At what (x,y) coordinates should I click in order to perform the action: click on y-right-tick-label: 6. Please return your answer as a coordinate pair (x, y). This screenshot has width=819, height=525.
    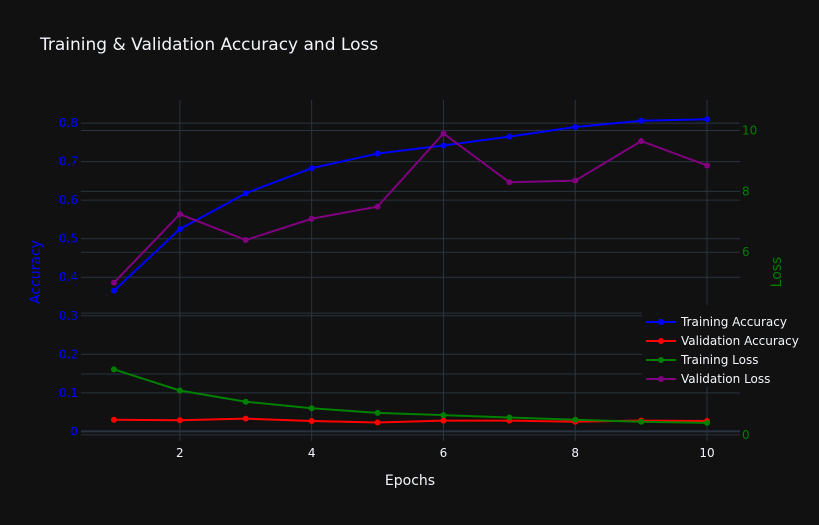
    Looking at the image, I should click on (746, 252).